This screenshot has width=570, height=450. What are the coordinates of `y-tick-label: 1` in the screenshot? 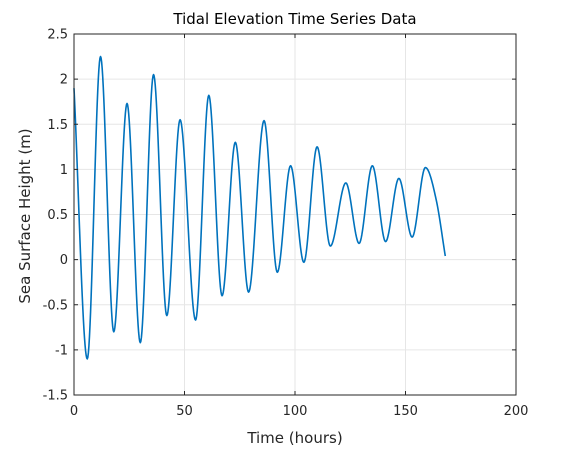 It's located at (64, 170).